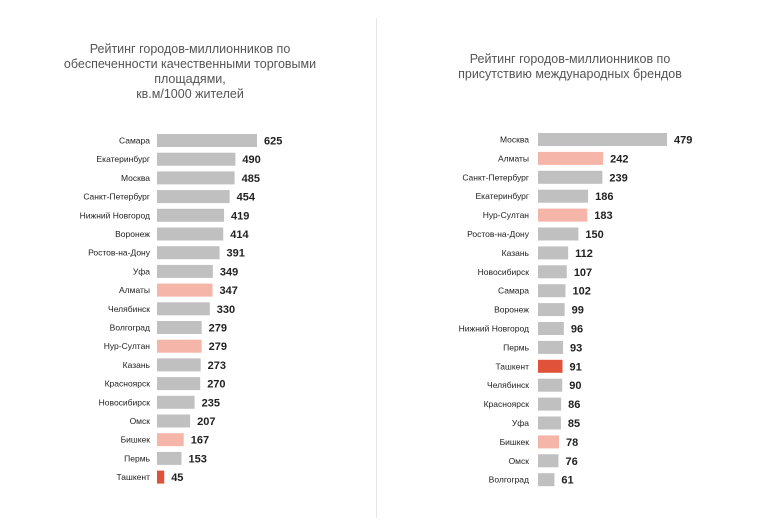  I want to click on value-label: 270, so click(216, 385).